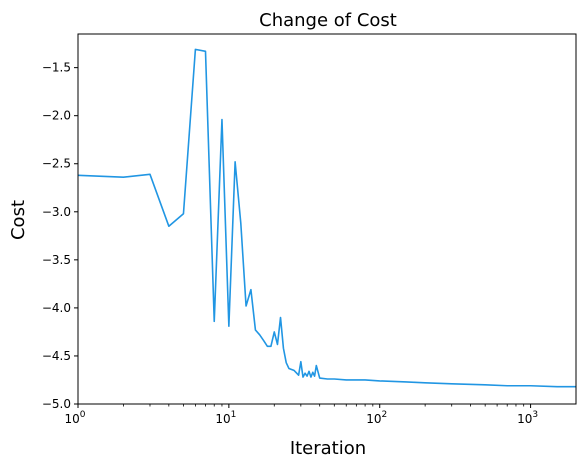  What do you see at coordinates (56, 212) in the screenshot?
I see `y-tick-label: −3.0` at bounding box center [56, 212].